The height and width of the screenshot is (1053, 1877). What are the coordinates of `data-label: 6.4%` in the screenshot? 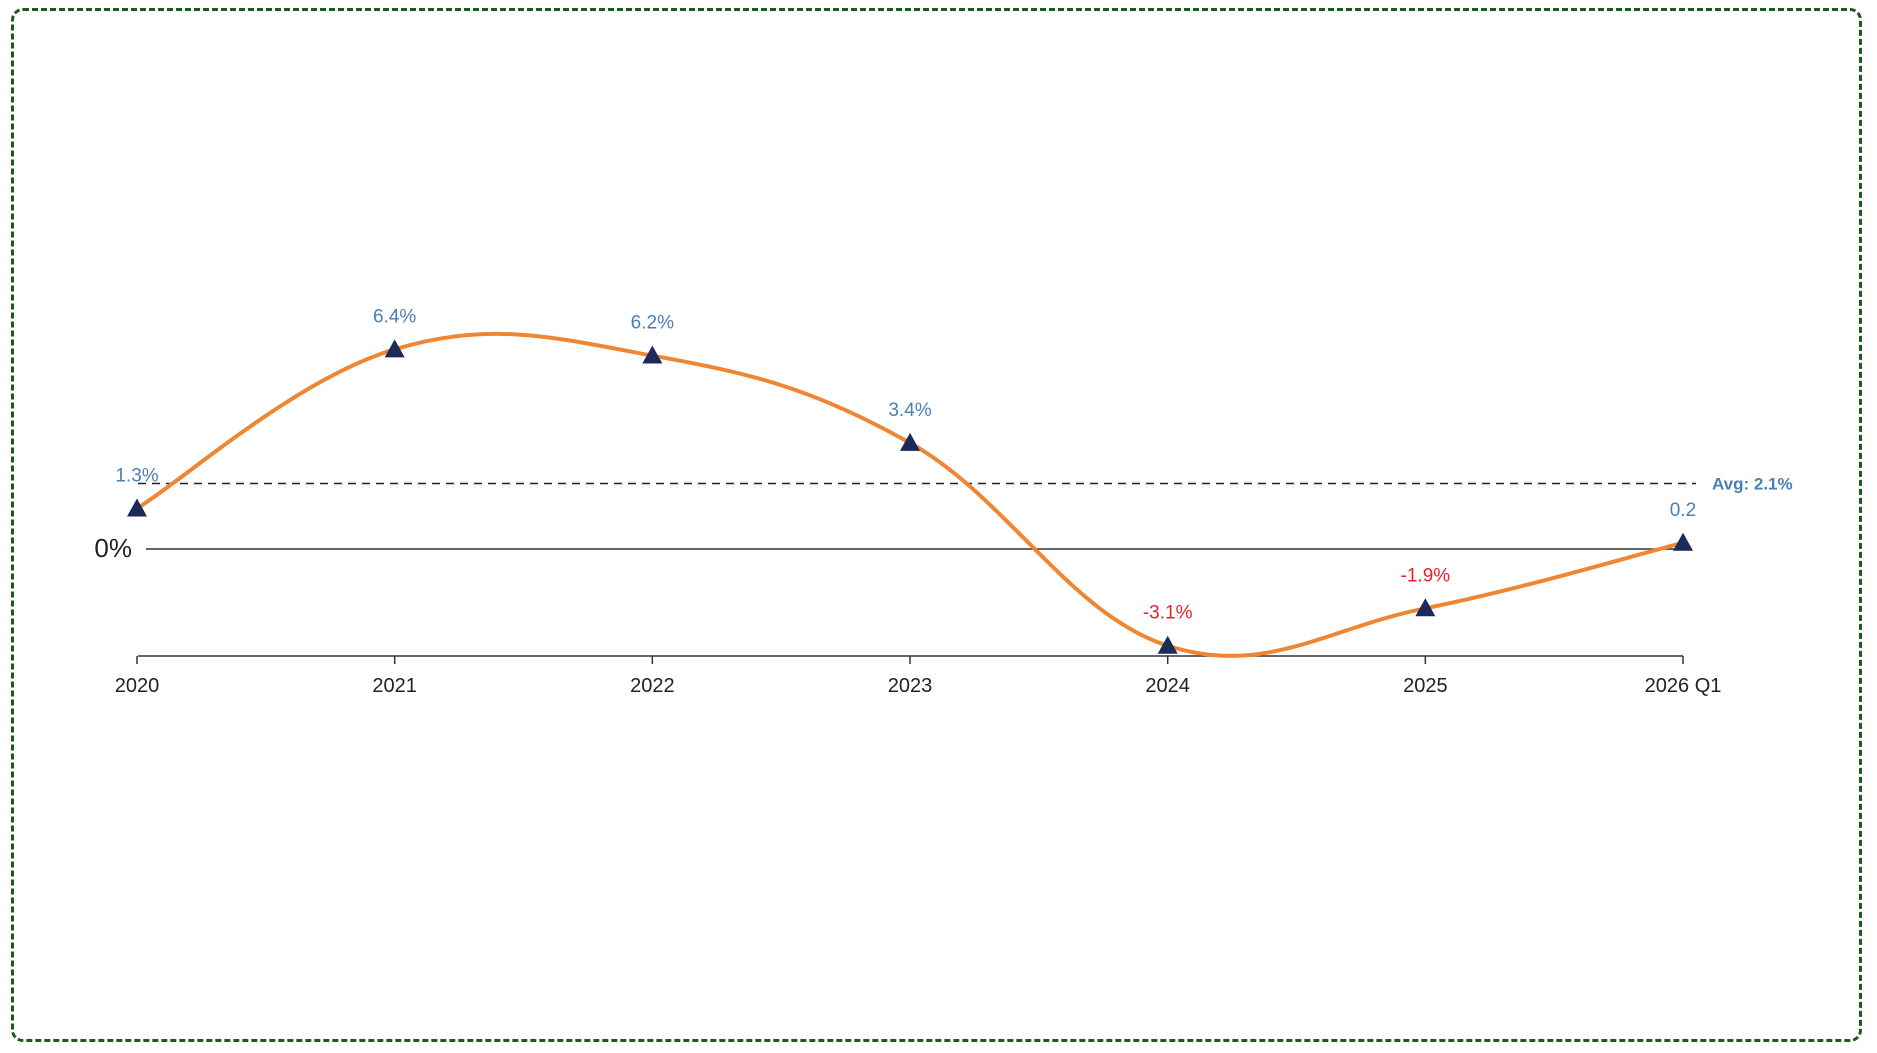 It's located at (394, 316).